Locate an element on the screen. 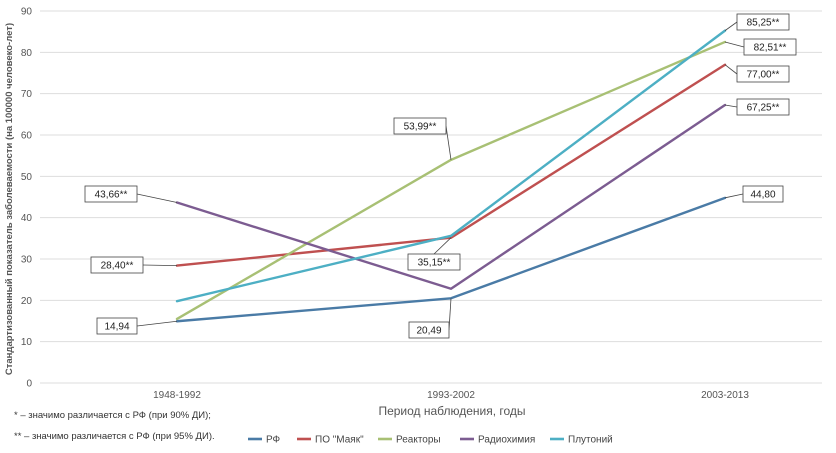  y-tick-label: 0 is located at coordinates (29, 384).